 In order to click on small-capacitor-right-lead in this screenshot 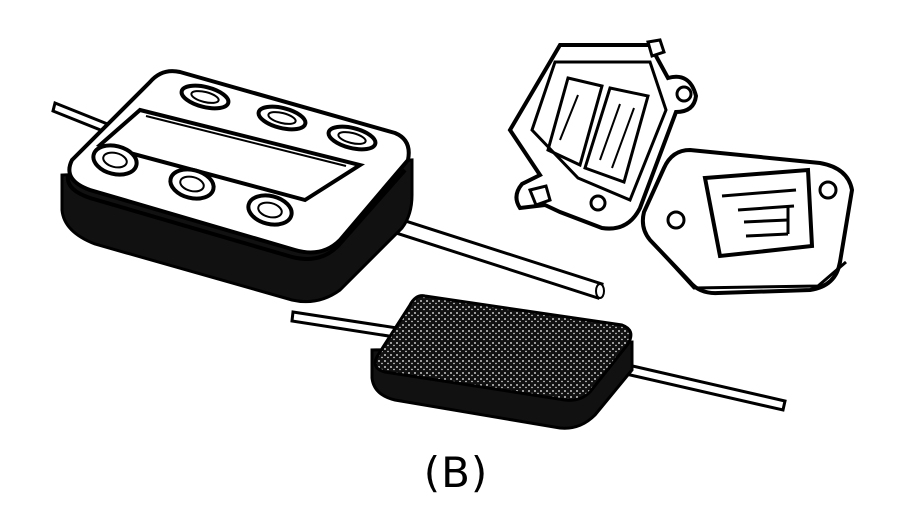, I will do `click(699, 386)`.